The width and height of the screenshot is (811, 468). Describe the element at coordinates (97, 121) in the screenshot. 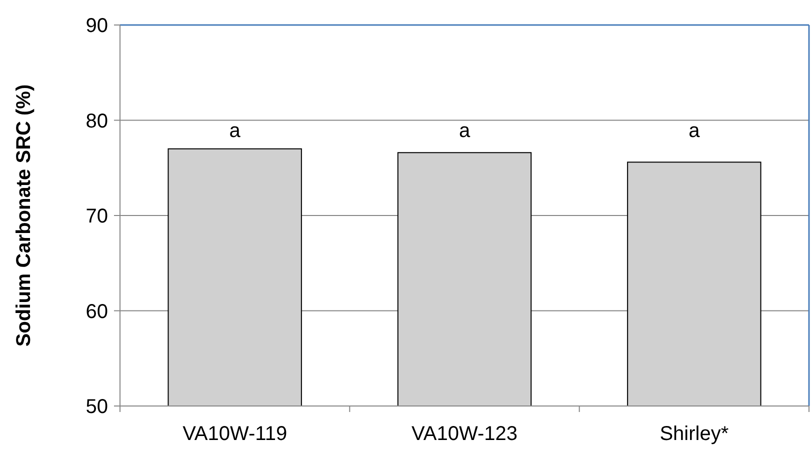

I see `y-tick-label: 80` at that location.